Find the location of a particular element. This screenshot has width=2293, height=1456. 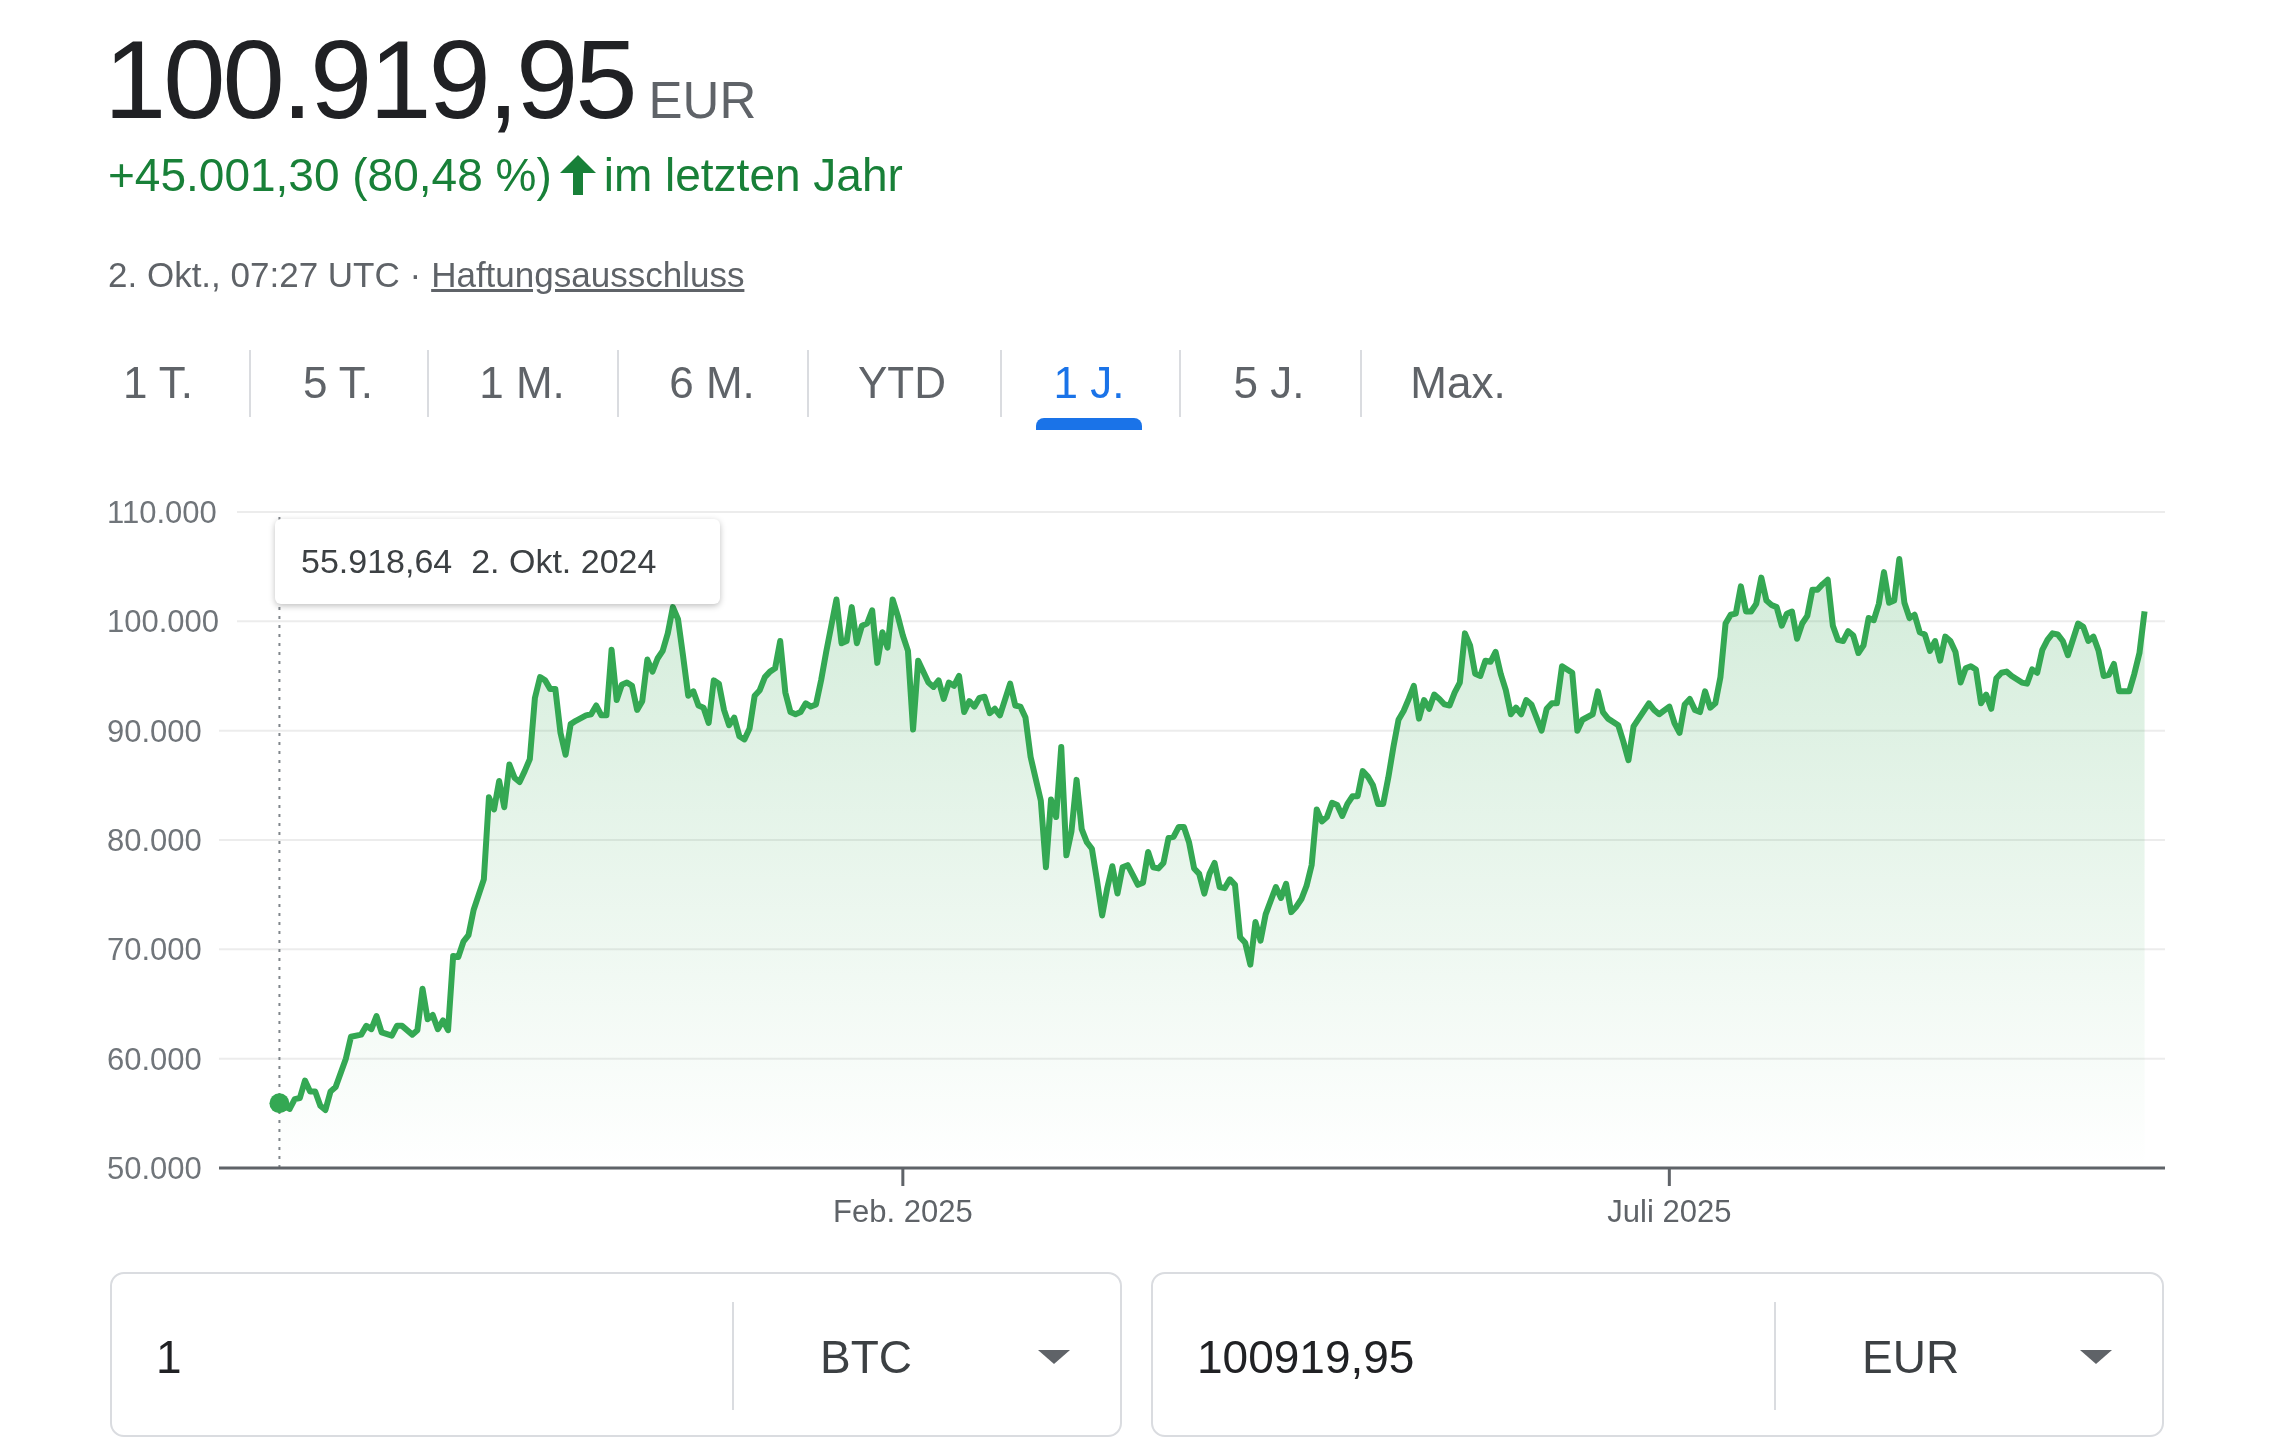

input-field: 1 BTC is located at coordinates (616, 1354).